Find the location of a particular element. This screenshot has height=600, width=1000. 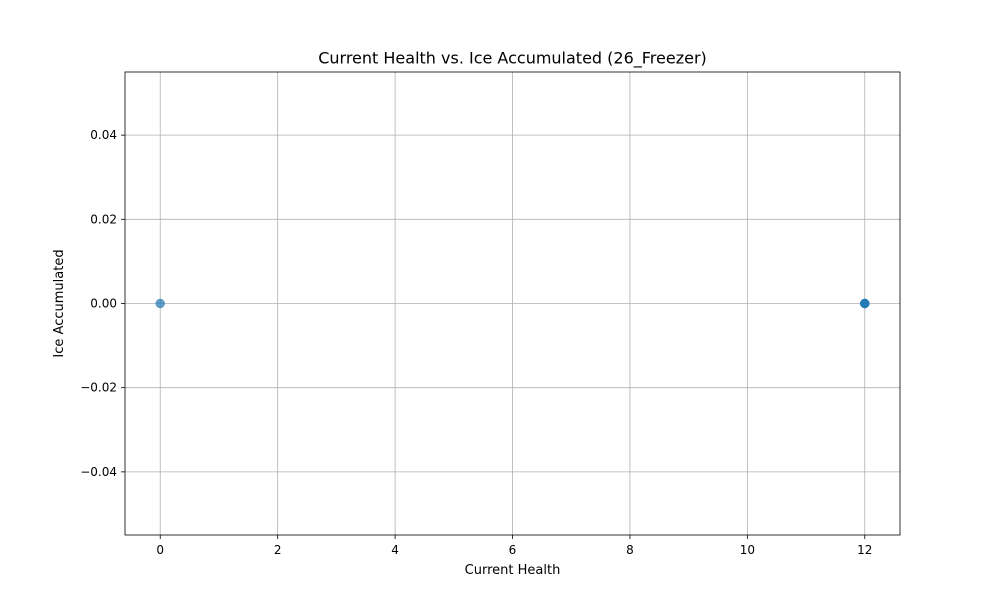

y-tick-label: 0.02 is located at coordinates (103, 219).